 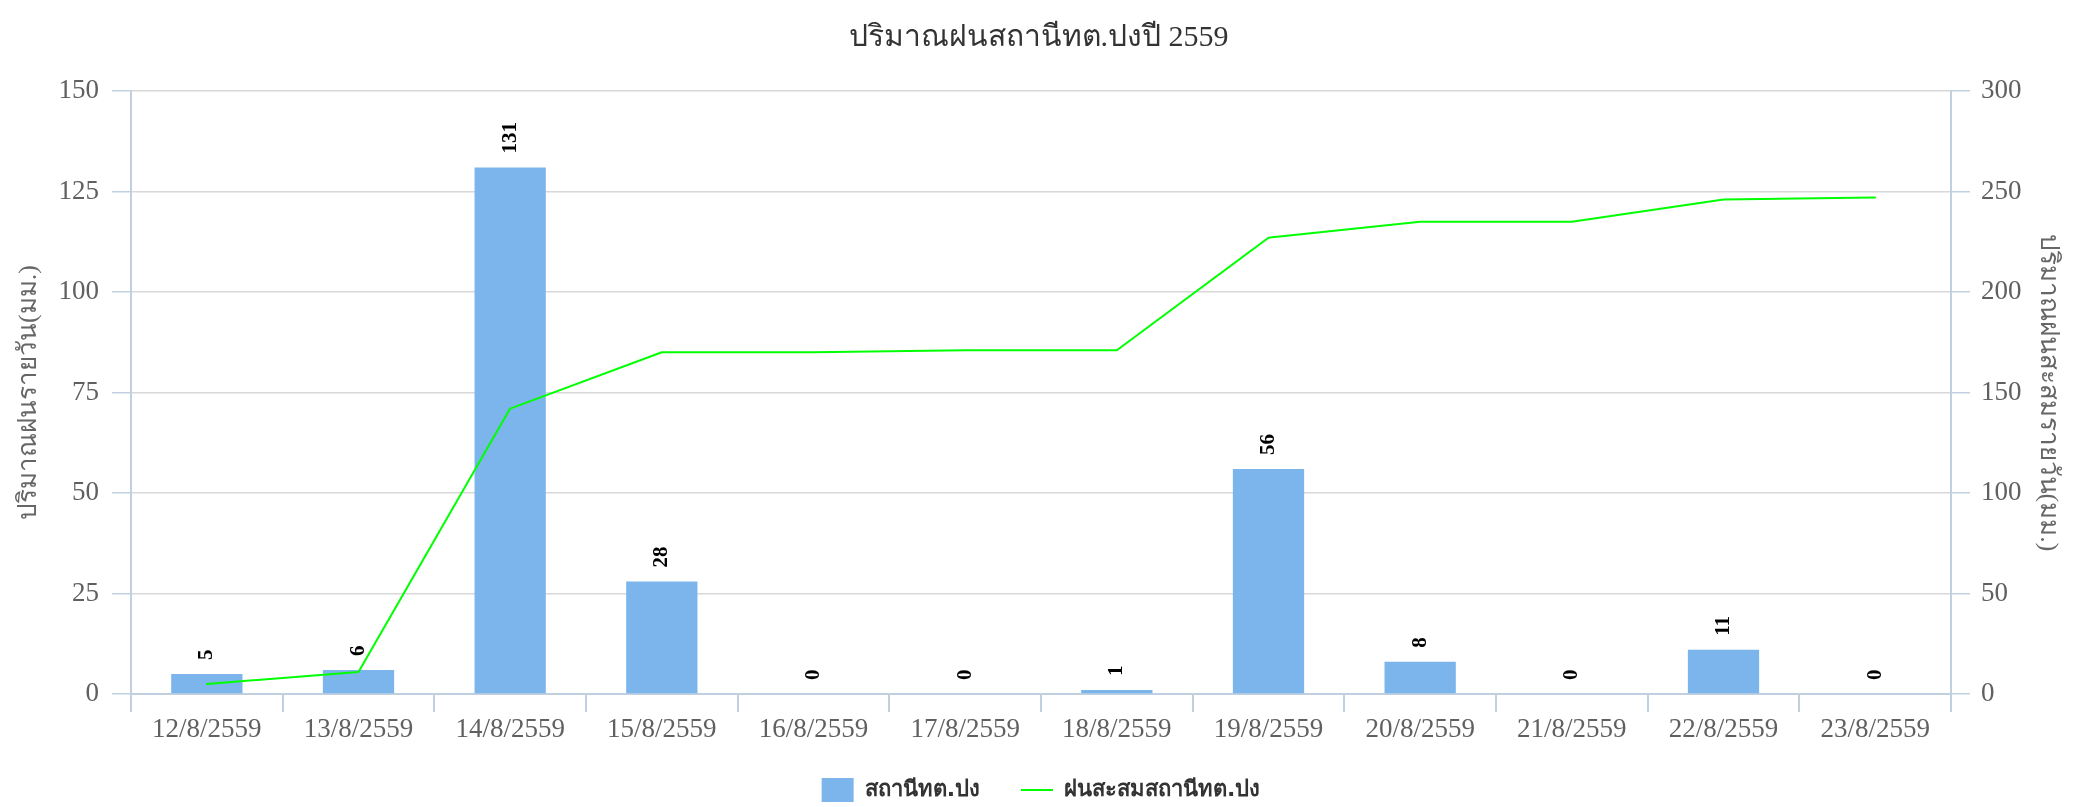 I want to click on y2-tick-label: 150, so click(x=2001, y=390).